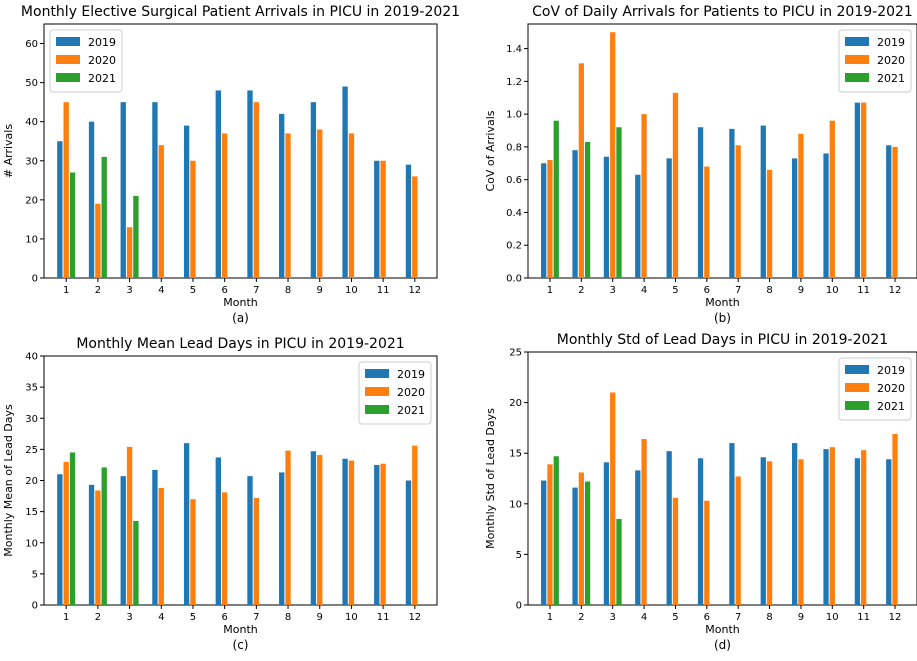  What do you see at coordinates (875, 61) in the screenshot?
I see `legend: 2019 2020 2021` at bounding box center [875, 61].